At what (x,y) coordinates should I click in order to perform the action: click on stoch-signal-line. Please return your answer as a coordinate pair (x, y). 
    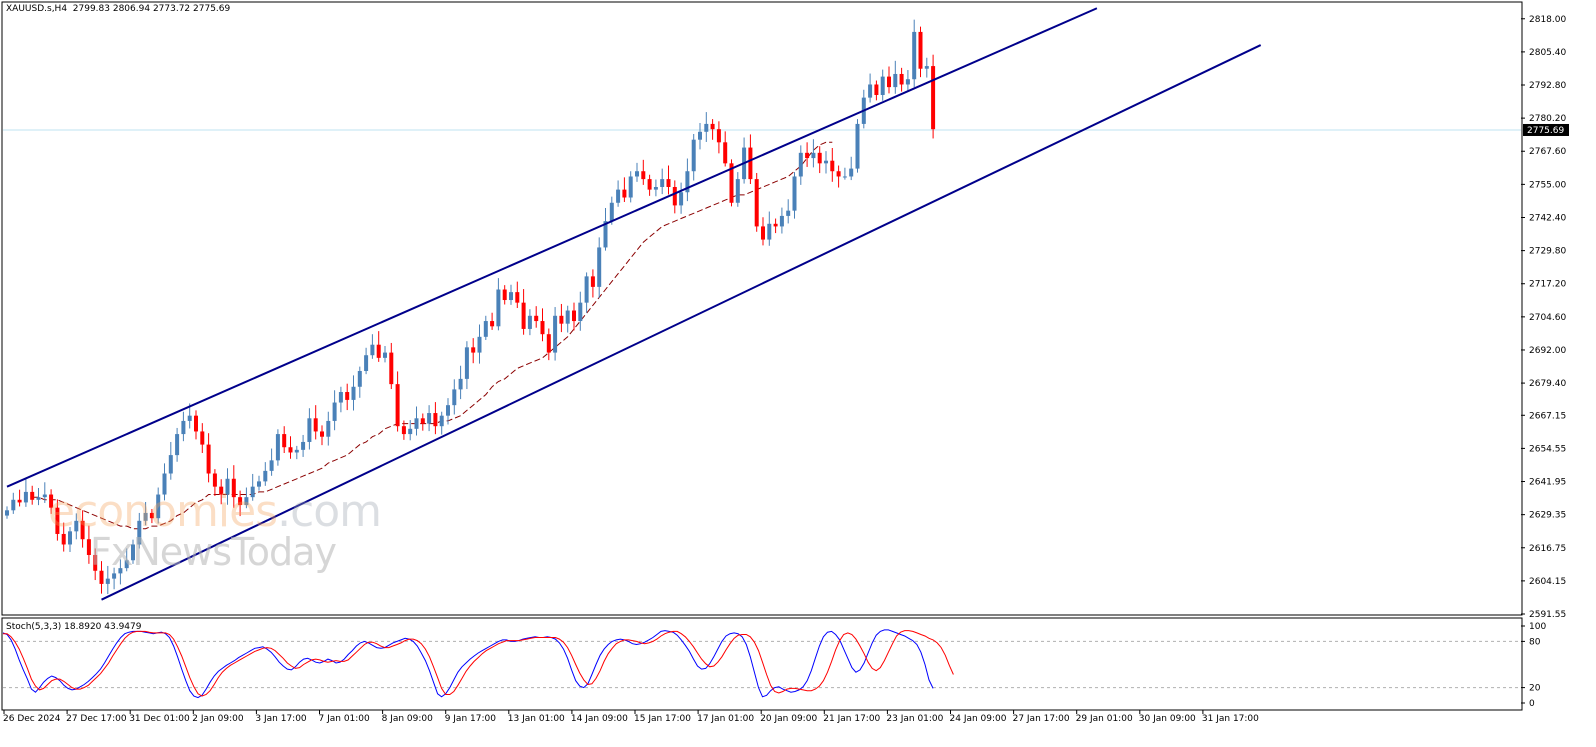
    Looking at the image, I should click on (478, 663).